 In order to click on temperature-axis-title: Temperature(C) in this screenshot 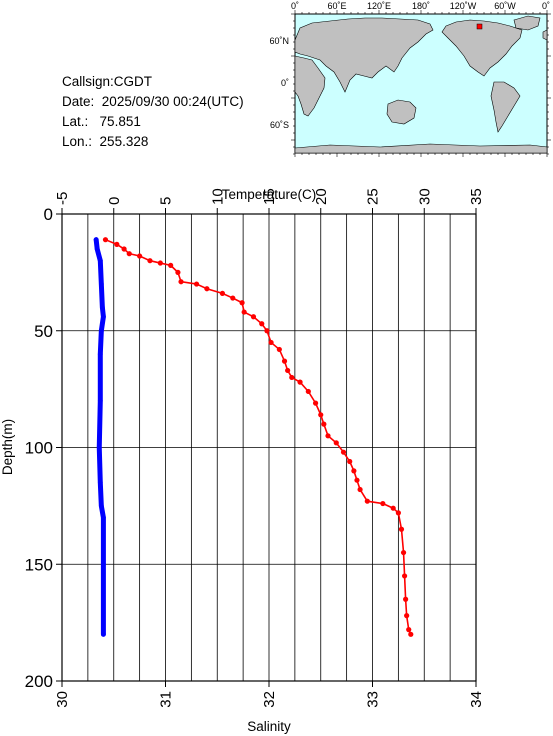, I will do `click(269, 194)`.